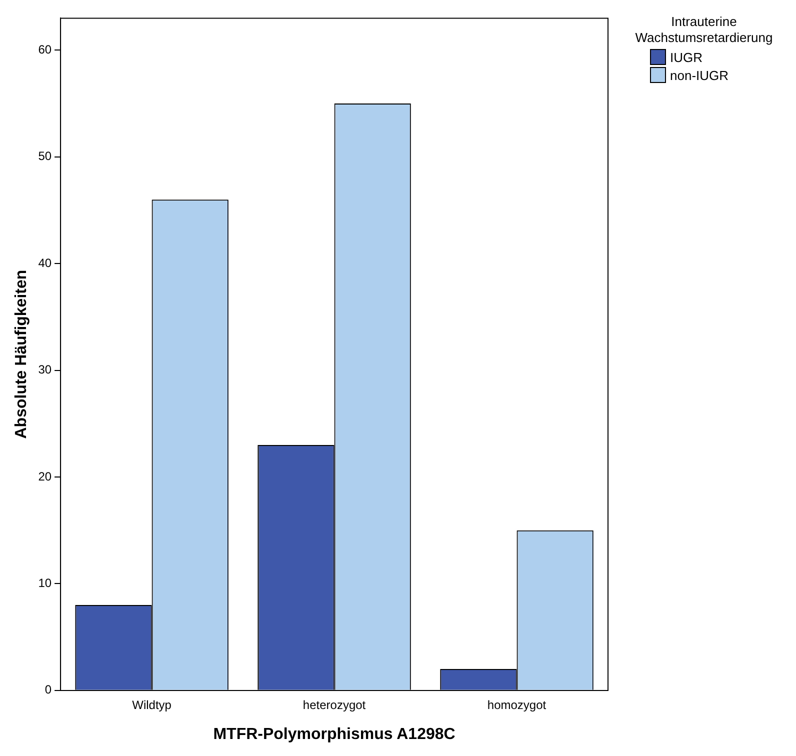  What do you see at coordinates (45, 583) in the screenshot?
I see `y-tick-label: 10` at bounding box center [45, 583].